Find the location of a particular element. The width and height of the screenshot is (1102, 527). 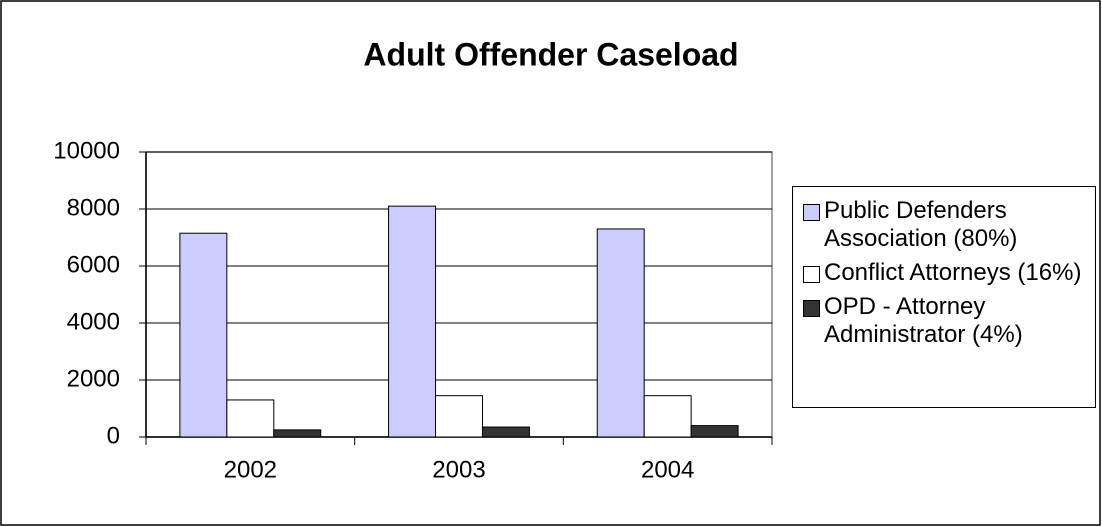

legend-label: Conflict Attorneys (16%) is located at coordinates (953, 272).